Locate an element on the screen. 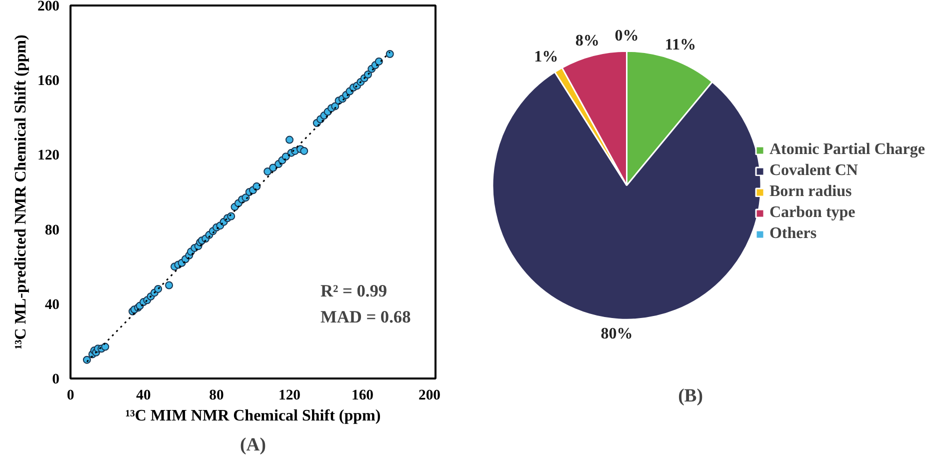 This screenshot has width=948, height=471. annotation: MAD = 0.68 is located at coordinates (366, 317).